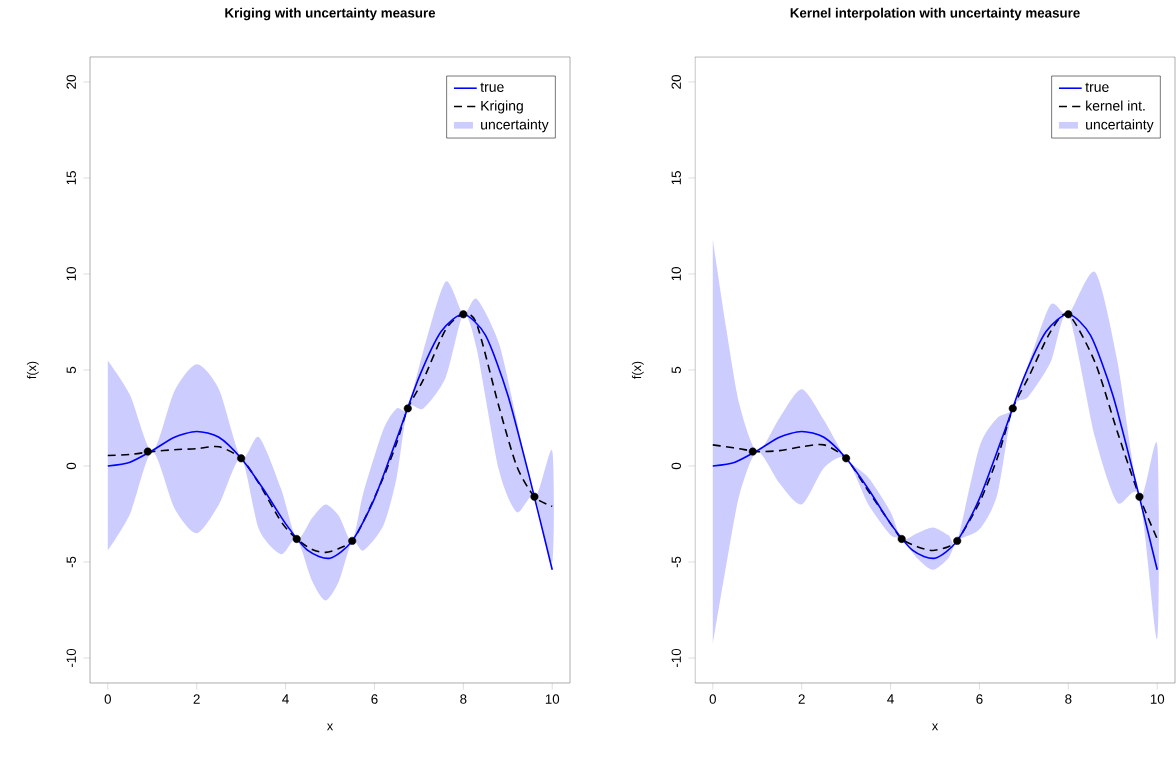  Describe the element at coordinates (502, 107) in the screenshot. I see `legend-label: Kriging` at that location.